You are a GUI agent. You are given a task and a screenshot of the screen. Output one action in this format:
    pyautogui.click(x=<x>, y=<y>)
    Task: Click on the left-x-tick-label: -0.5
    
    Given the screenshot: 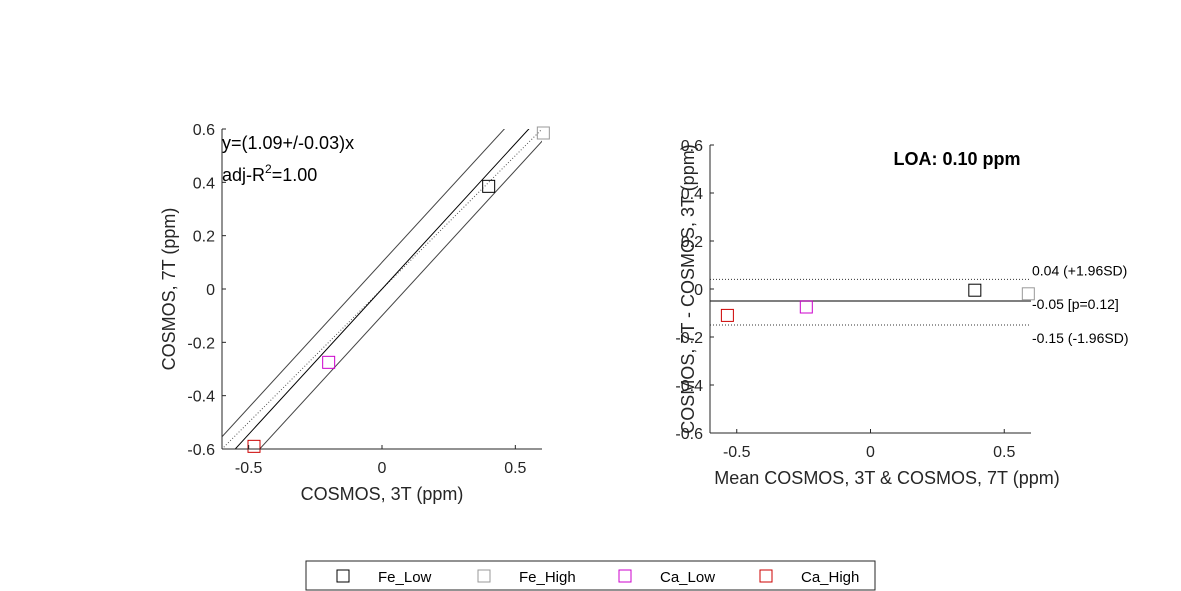 What is the action you would take?
    pyautogui.click(x=249, y=468)
    